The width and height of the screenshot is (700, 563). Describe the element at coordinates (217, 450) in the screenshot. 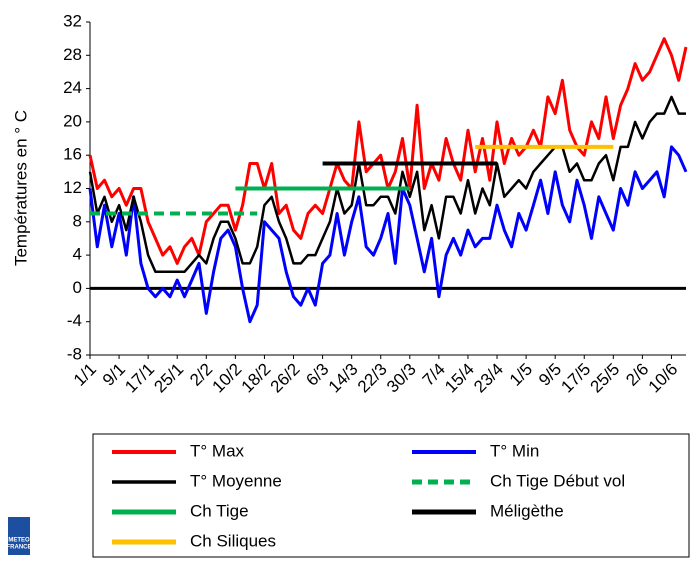

I see `legend-label: T° Max` at that location.